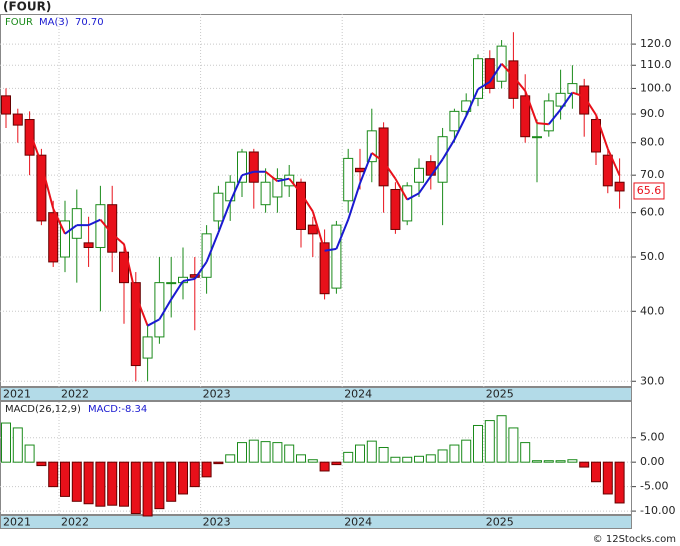 This screenshot has width=680, height=546. I want to click on legend-symbol: FOUR, so click(19, 22).